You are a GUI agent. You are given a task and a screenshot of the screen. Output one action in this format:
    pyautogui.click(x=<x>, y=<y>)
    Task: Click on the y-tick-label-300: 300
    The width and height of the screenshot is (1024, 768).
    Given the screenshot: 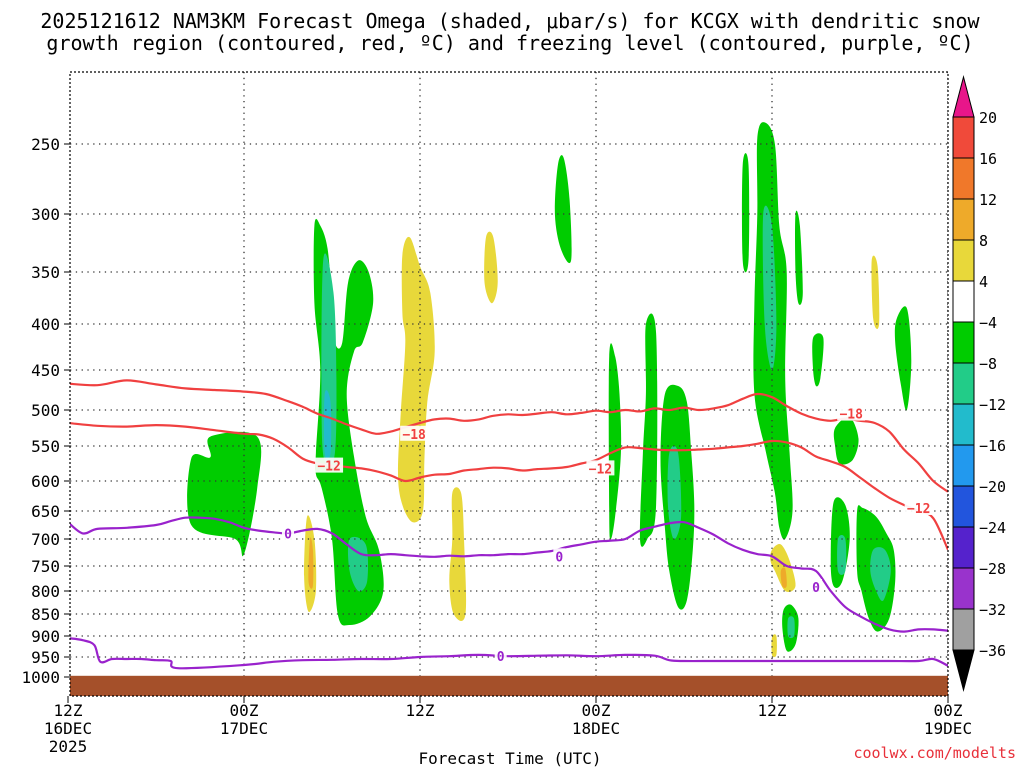 What is the action you would take?
    pyautogui.click(x=45, y=214)
    